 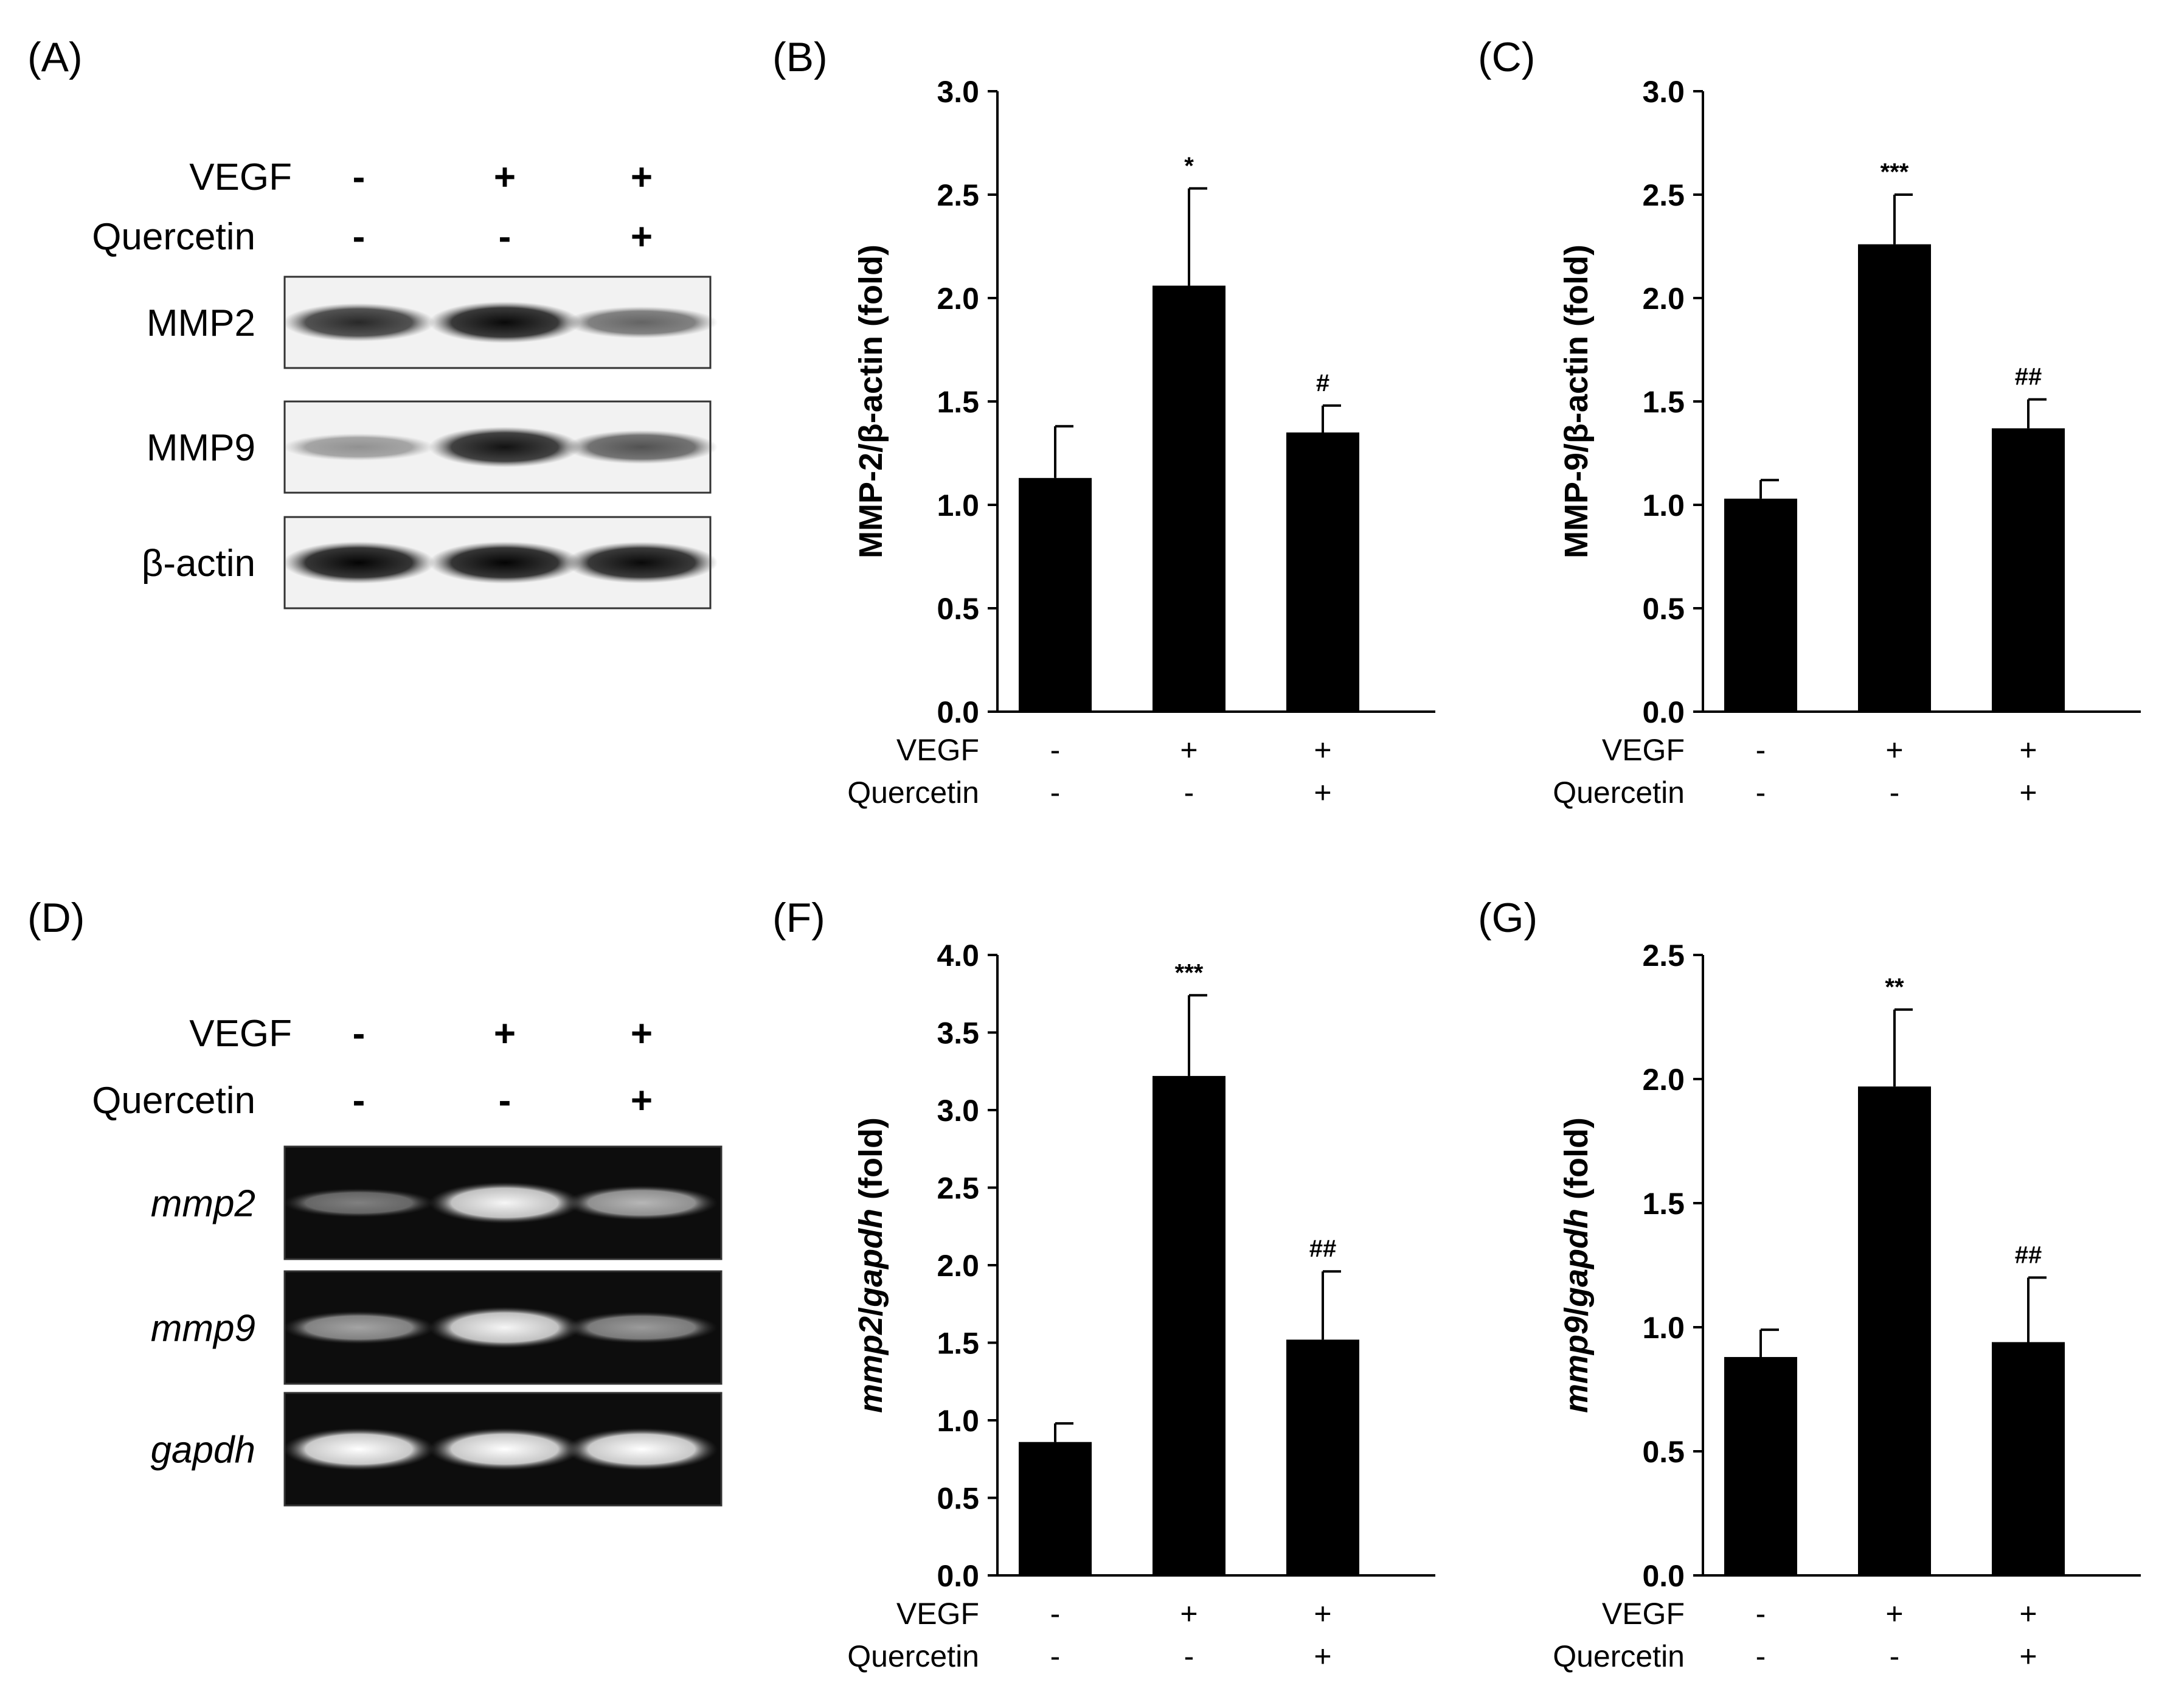 I want to click on significance-marker: #, so click(x=1322, y=383).